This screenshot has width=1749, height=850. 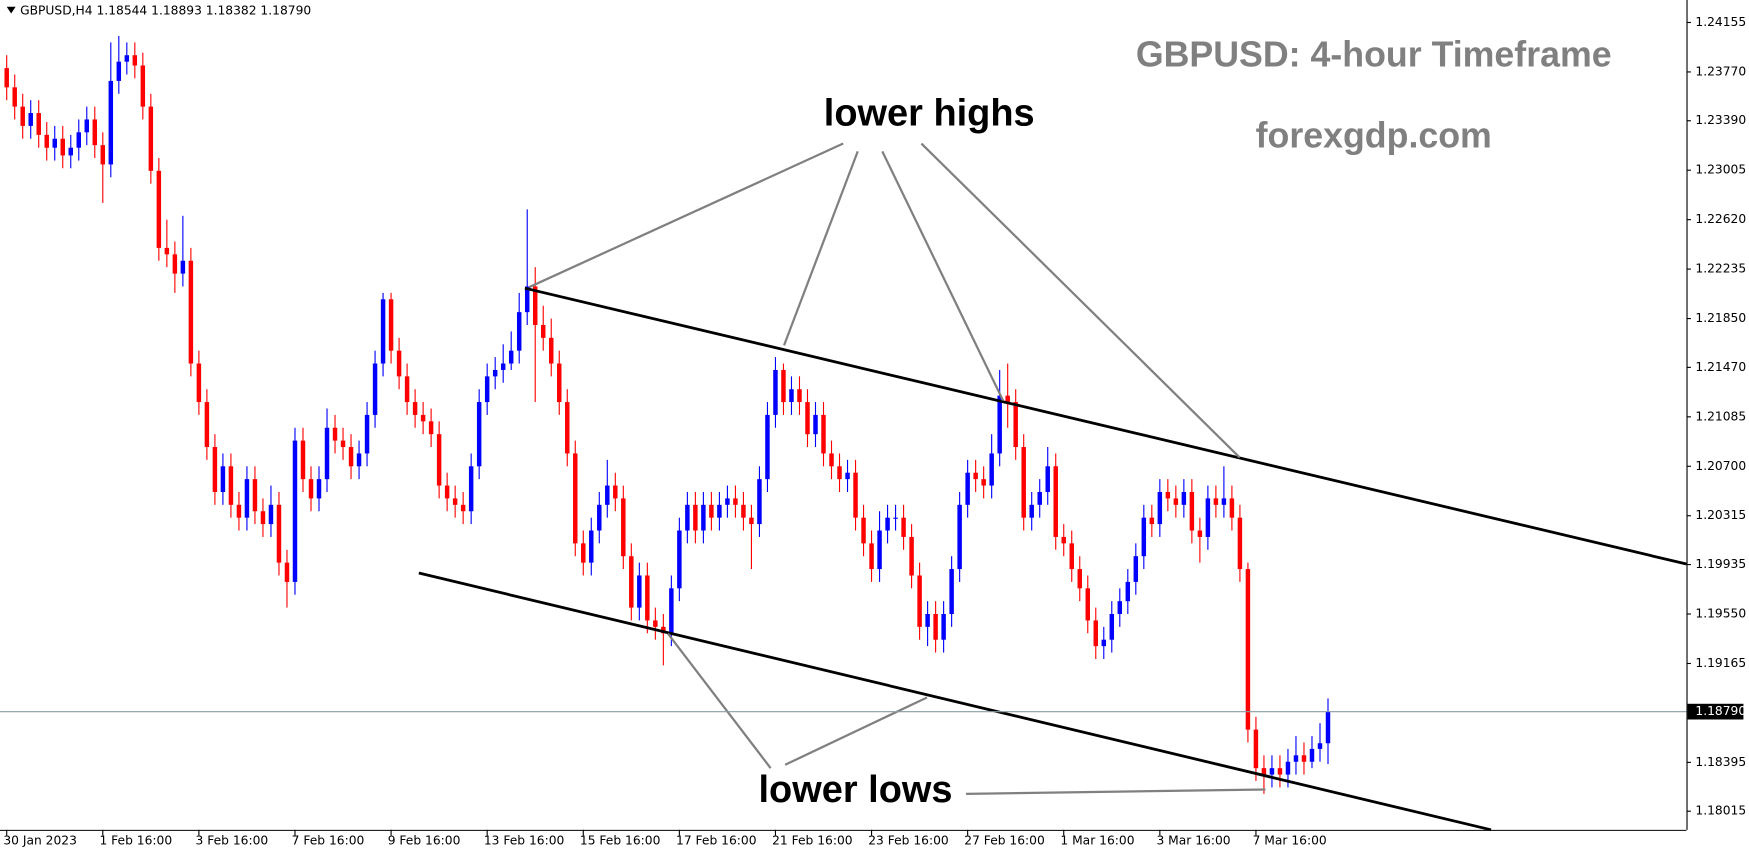 What do you see at coordinates (812, 841) in the screenshot?
I see `x-tick-label: 21 Feb 16:00` at bounding box center [812, 841].